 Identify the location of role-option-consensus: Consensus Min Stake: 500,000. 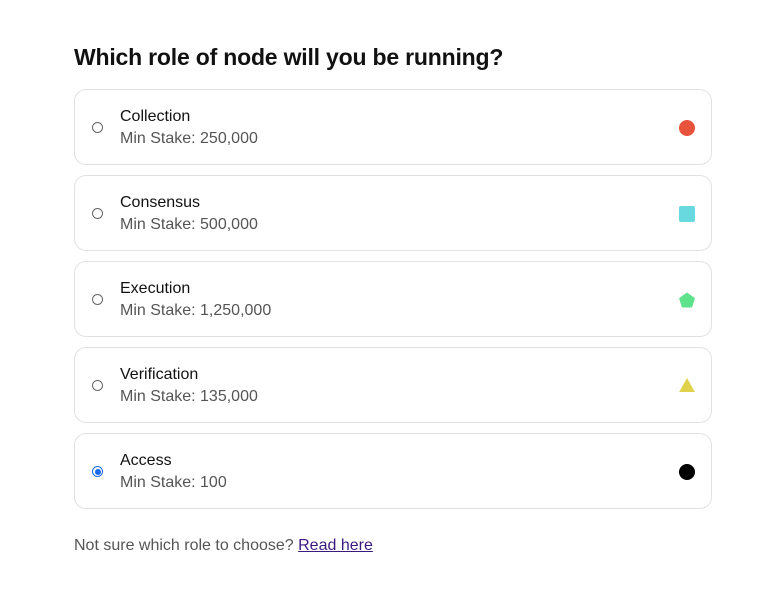
(393, 213).